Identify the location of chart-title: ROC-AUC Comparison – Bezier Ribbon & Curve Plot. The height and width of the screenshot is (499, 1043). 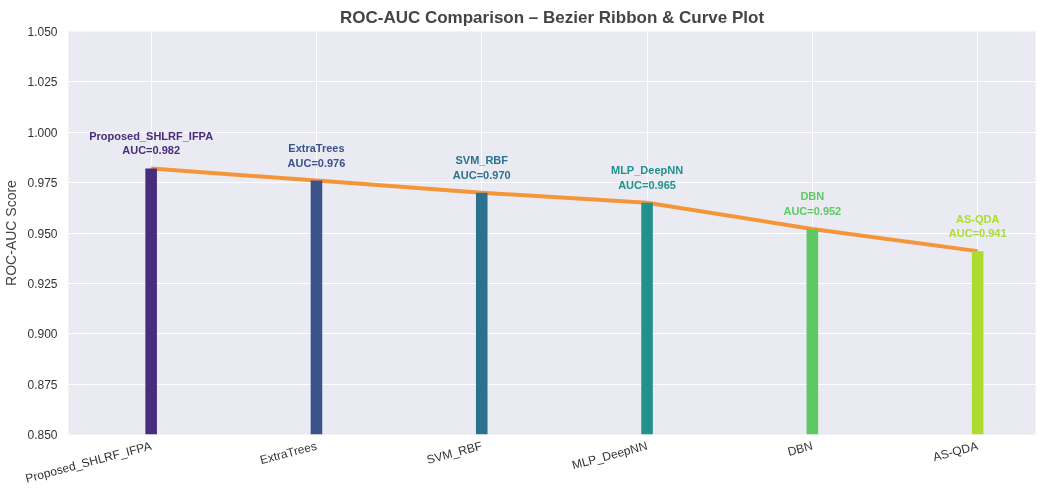
(552, 17).